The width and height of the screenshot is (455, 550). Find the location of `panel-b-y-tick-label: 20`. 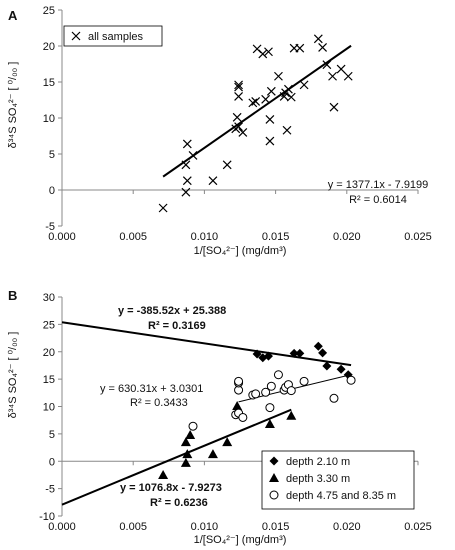

panel-b-y-tick-label: 20 is located at coordinates (49, 353).